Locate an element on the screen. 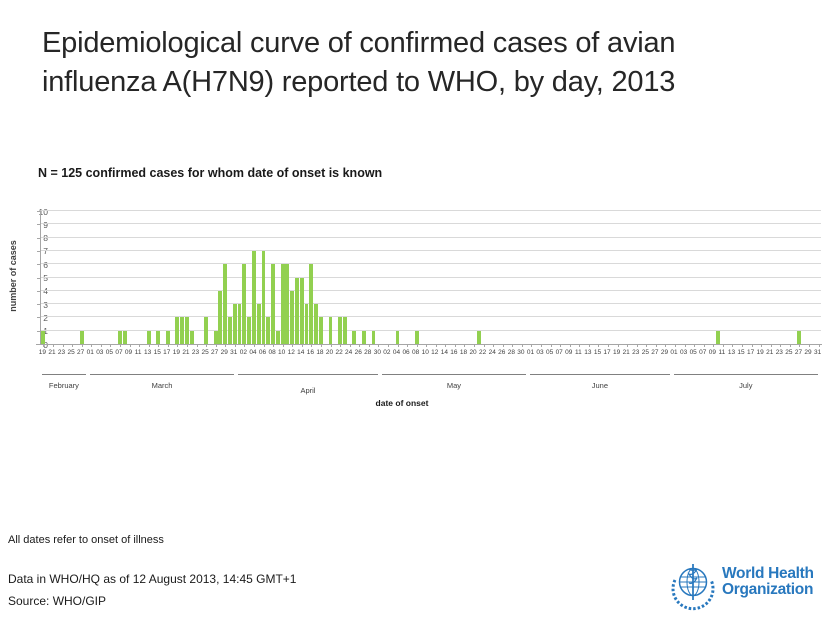 The image size is (828, 622). who-logo-line1: World Health is located at coordinates (768, 573).